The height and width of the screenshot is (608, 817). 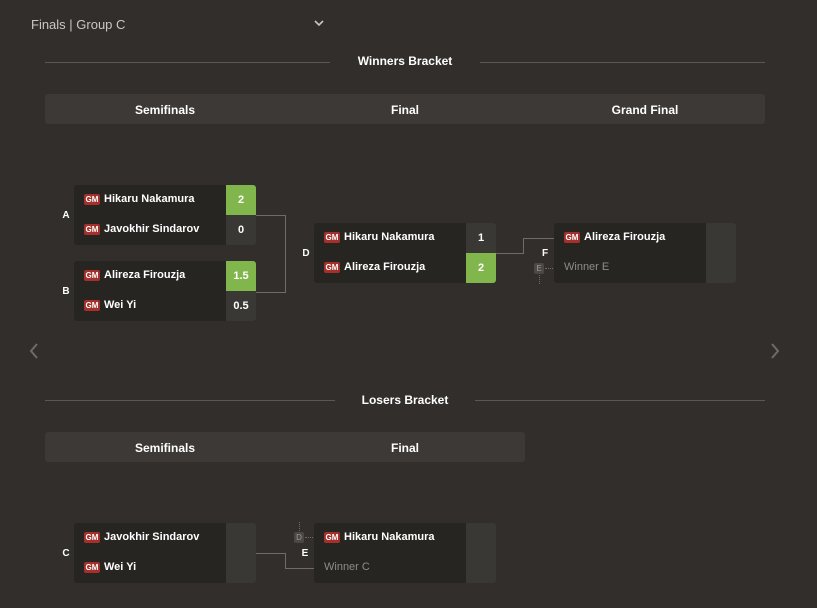 What do you see at coordinates (299, 537) in the screenshot?
I see `source-match-ref-d: D` at bounding box center [299, 537].